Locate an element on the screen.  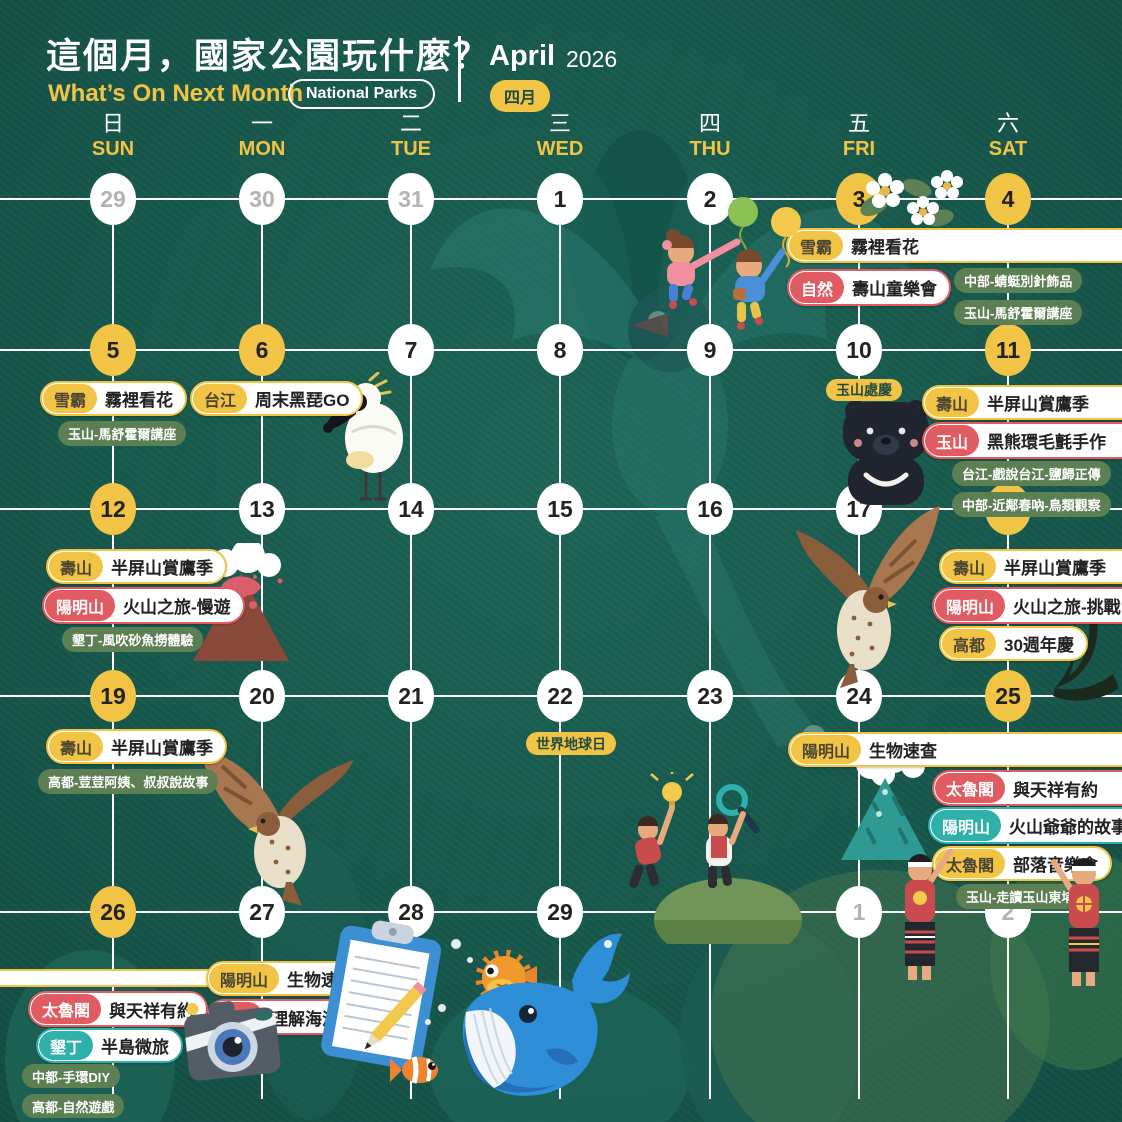
date-cell: 1 is located at coordinates (560, 199).